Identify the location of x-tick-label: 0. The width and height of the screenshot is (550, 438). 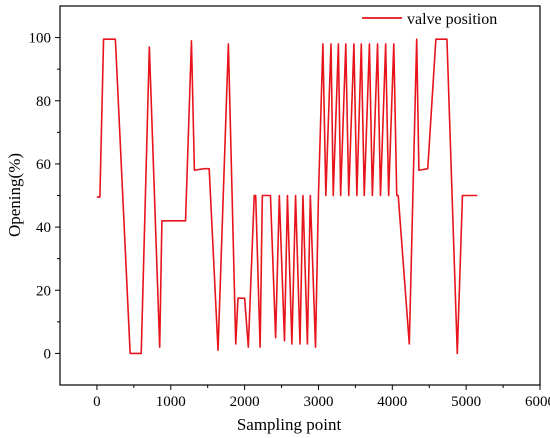
(97, 402).